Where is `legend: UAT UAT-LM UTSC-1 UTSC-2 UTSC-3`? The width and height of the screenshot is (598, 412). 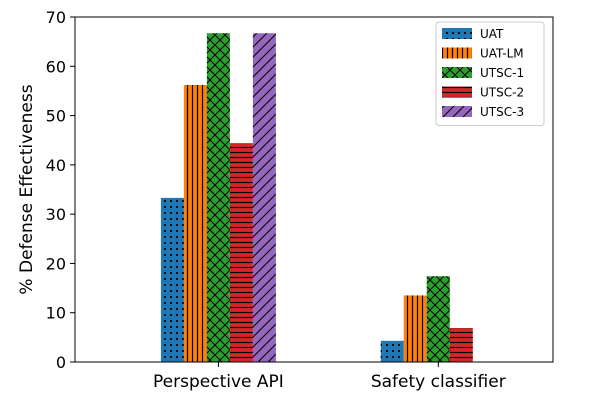
legend: UAT UAT-LM UTSC-1 UTSC-2 UTSC-3 is located at coordinates (490, 73).